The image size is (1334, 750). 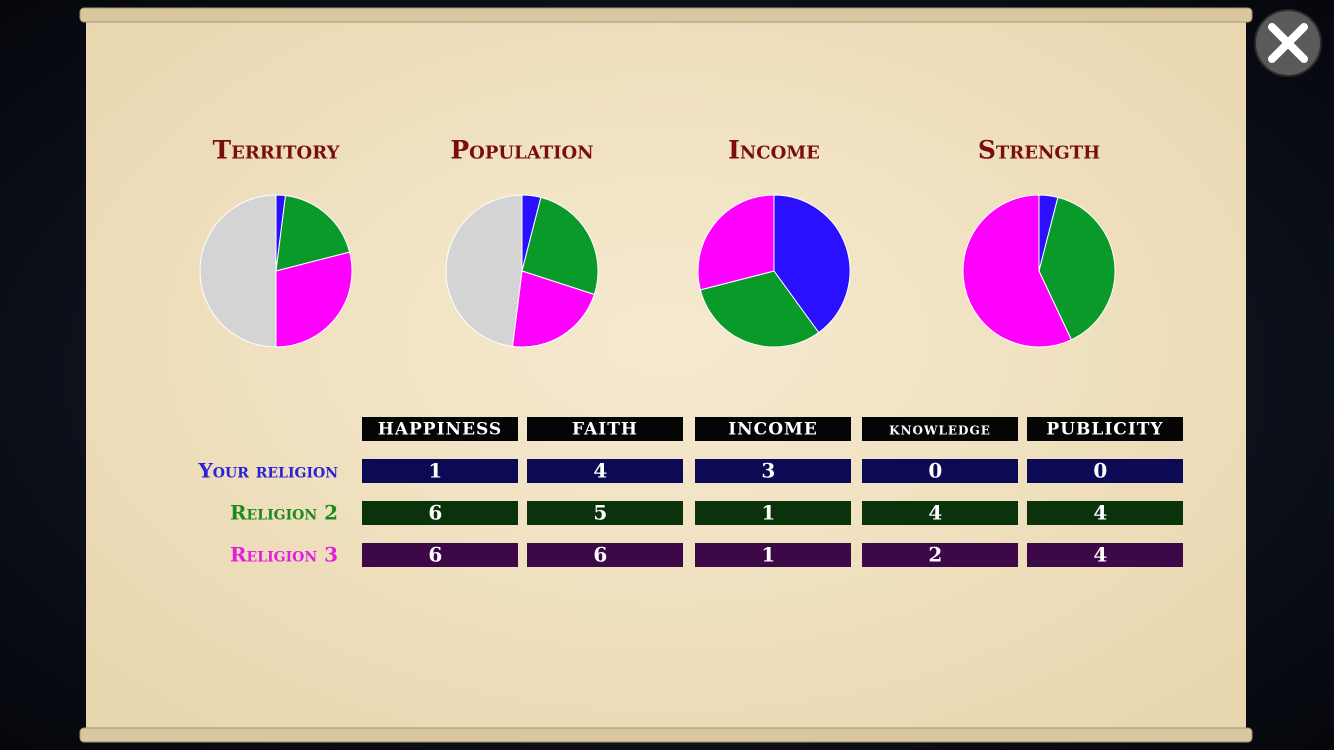 What do you see at coordinates (935, 555) in the screenshot?
I see `stat-value: 2` at bounding box center [935, 555].